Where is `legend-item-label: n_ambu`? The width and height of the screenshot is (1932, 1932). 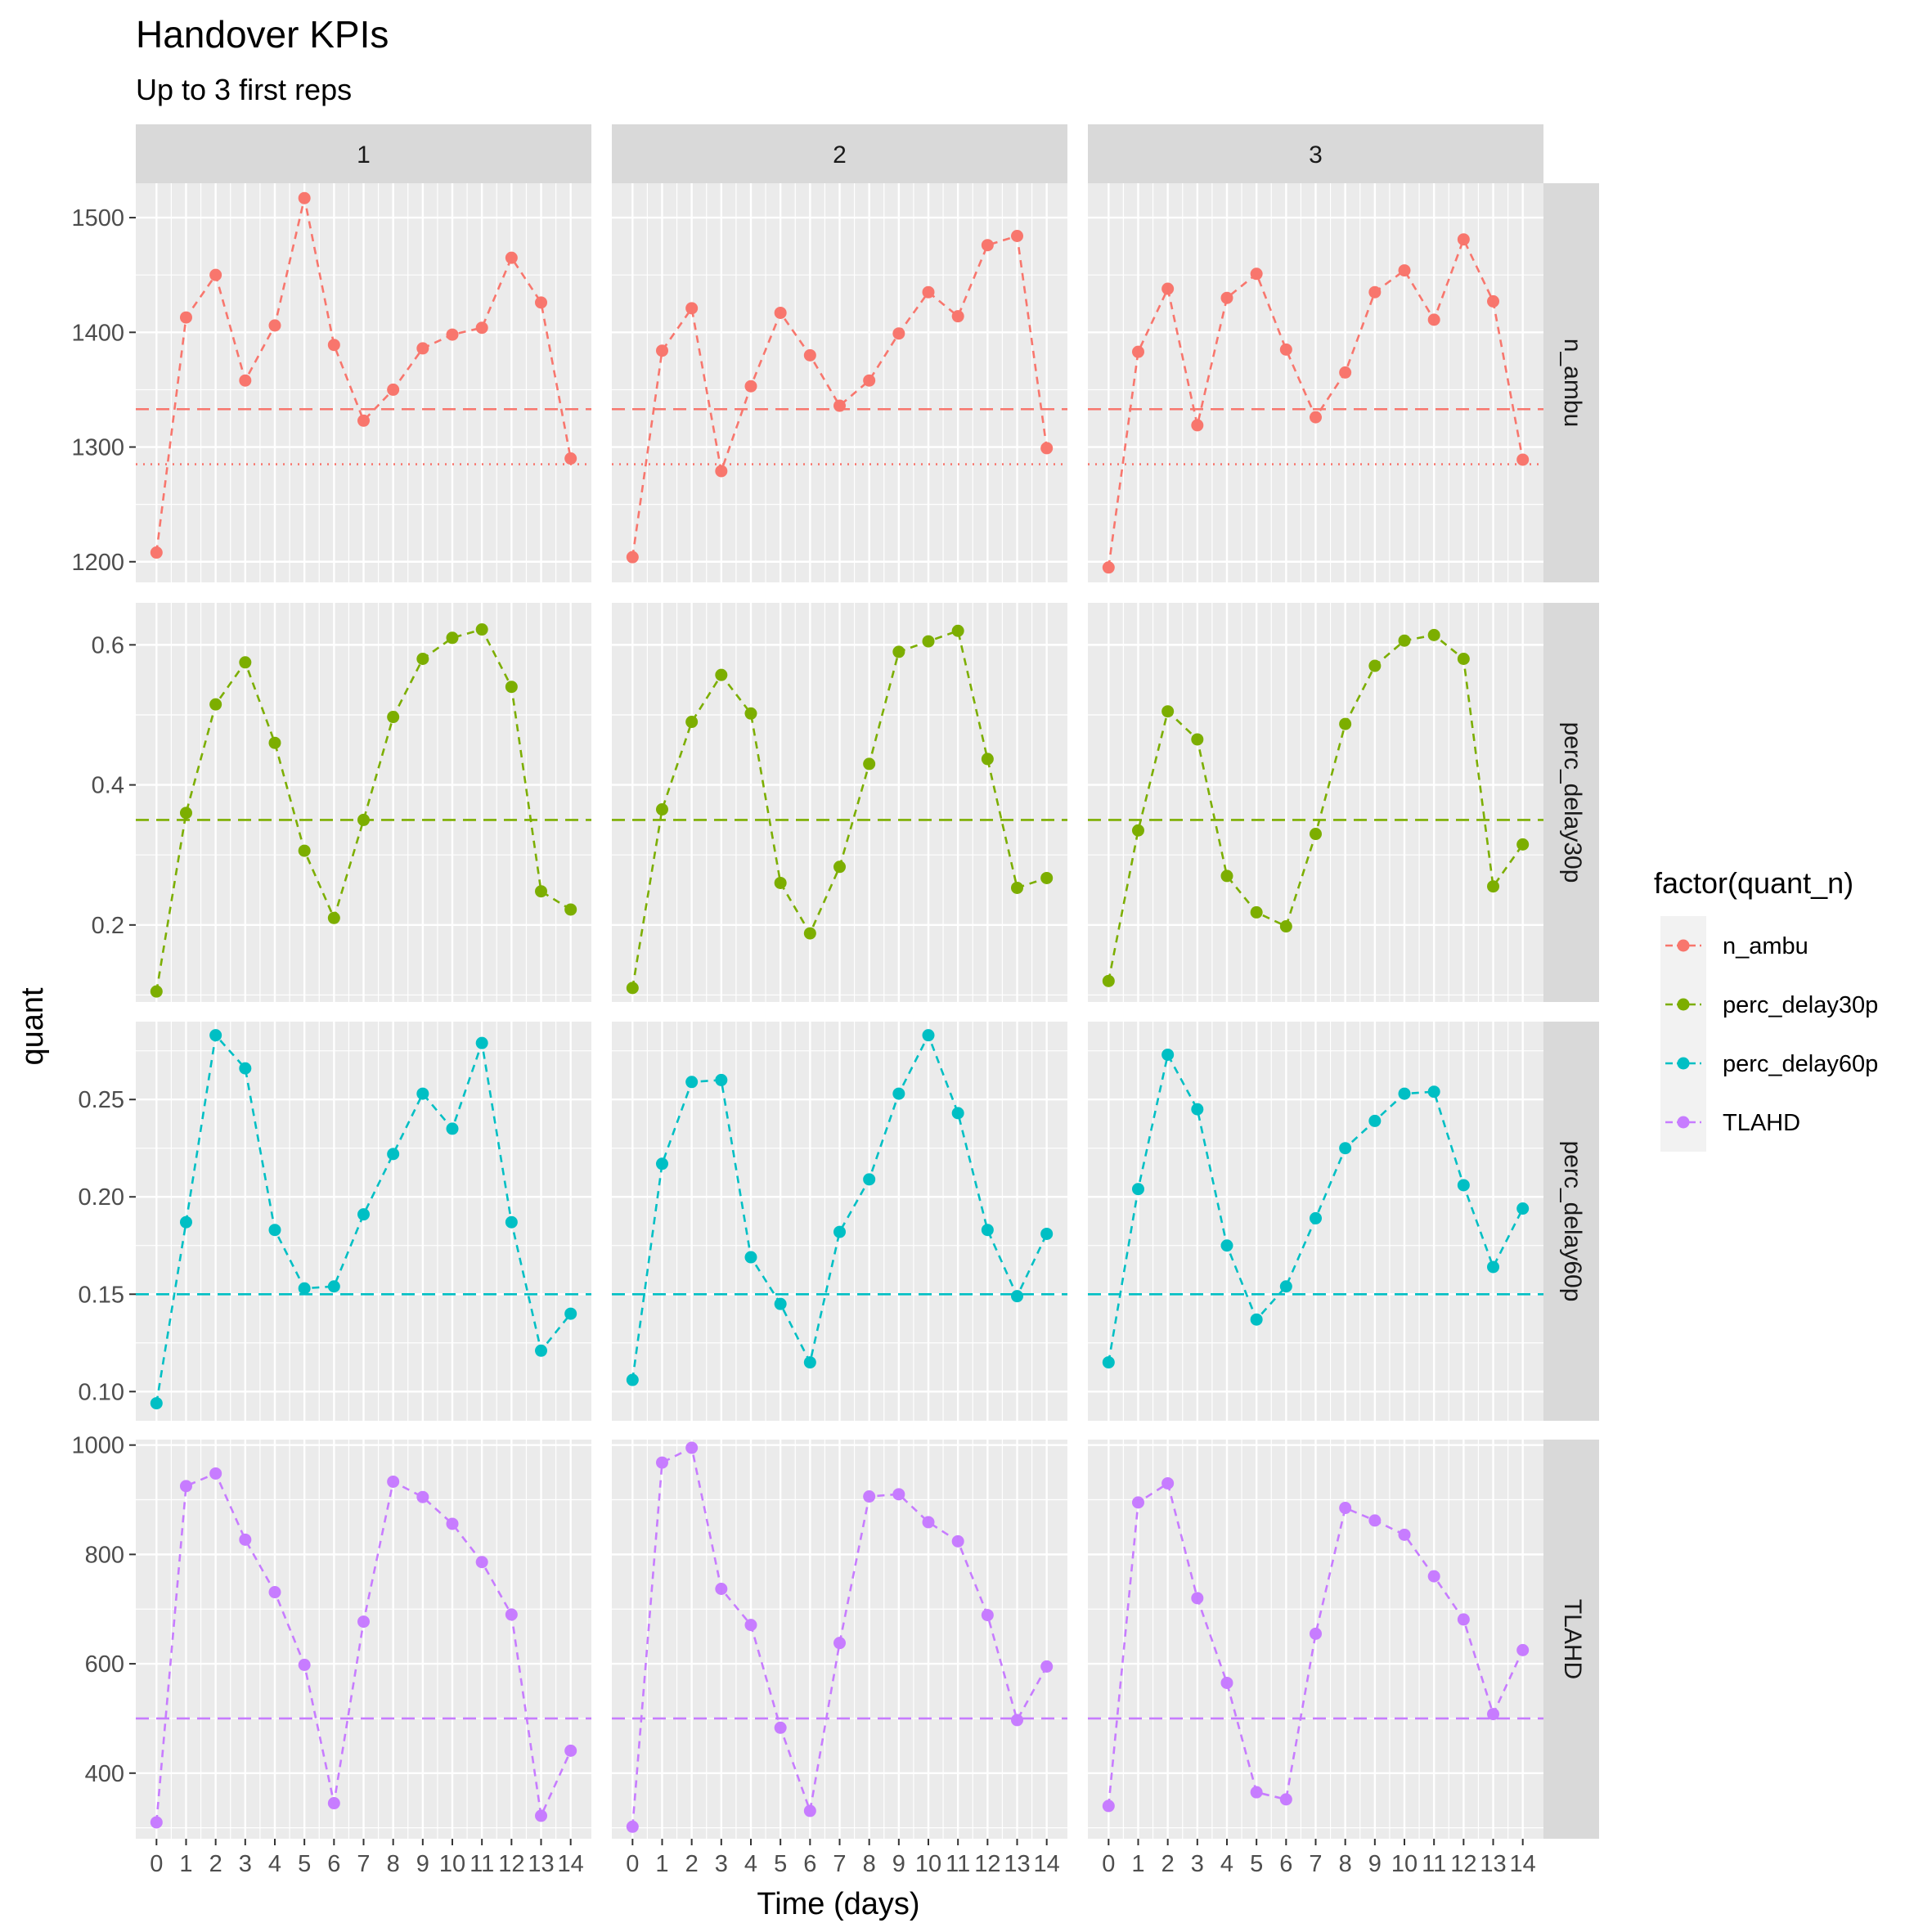 legend-item-label: n_ambu is located at coordinates (1766, 946).